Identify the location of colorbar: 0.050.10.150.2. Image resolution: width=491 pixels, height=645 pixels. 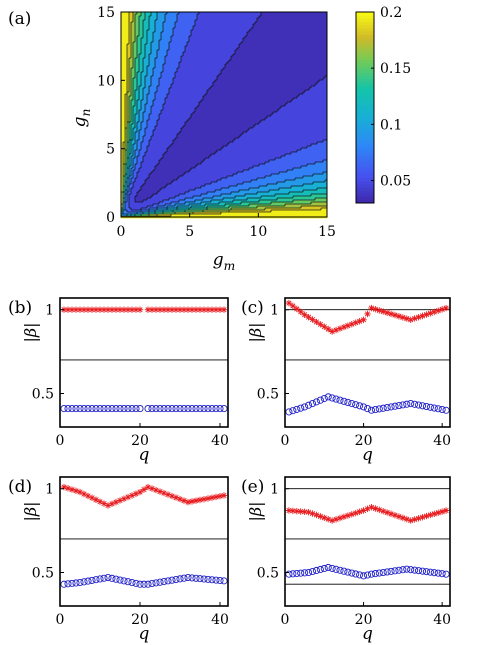
(383, 104).